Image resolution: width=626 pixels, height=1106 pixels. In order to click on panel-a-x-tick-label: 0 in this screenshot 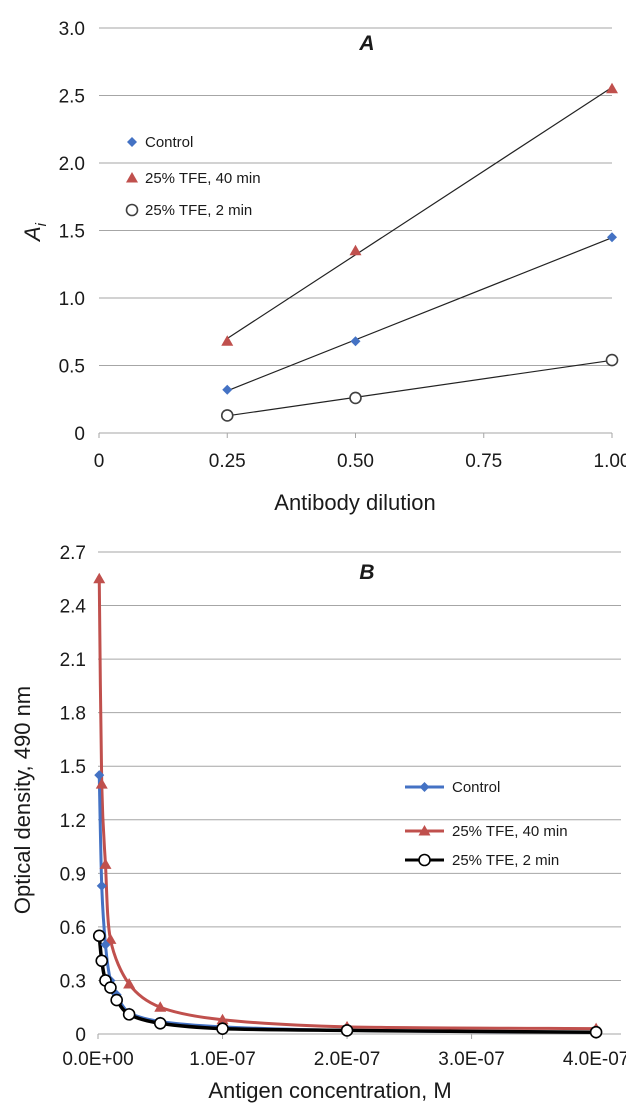, I will do `click(99, 461)`.